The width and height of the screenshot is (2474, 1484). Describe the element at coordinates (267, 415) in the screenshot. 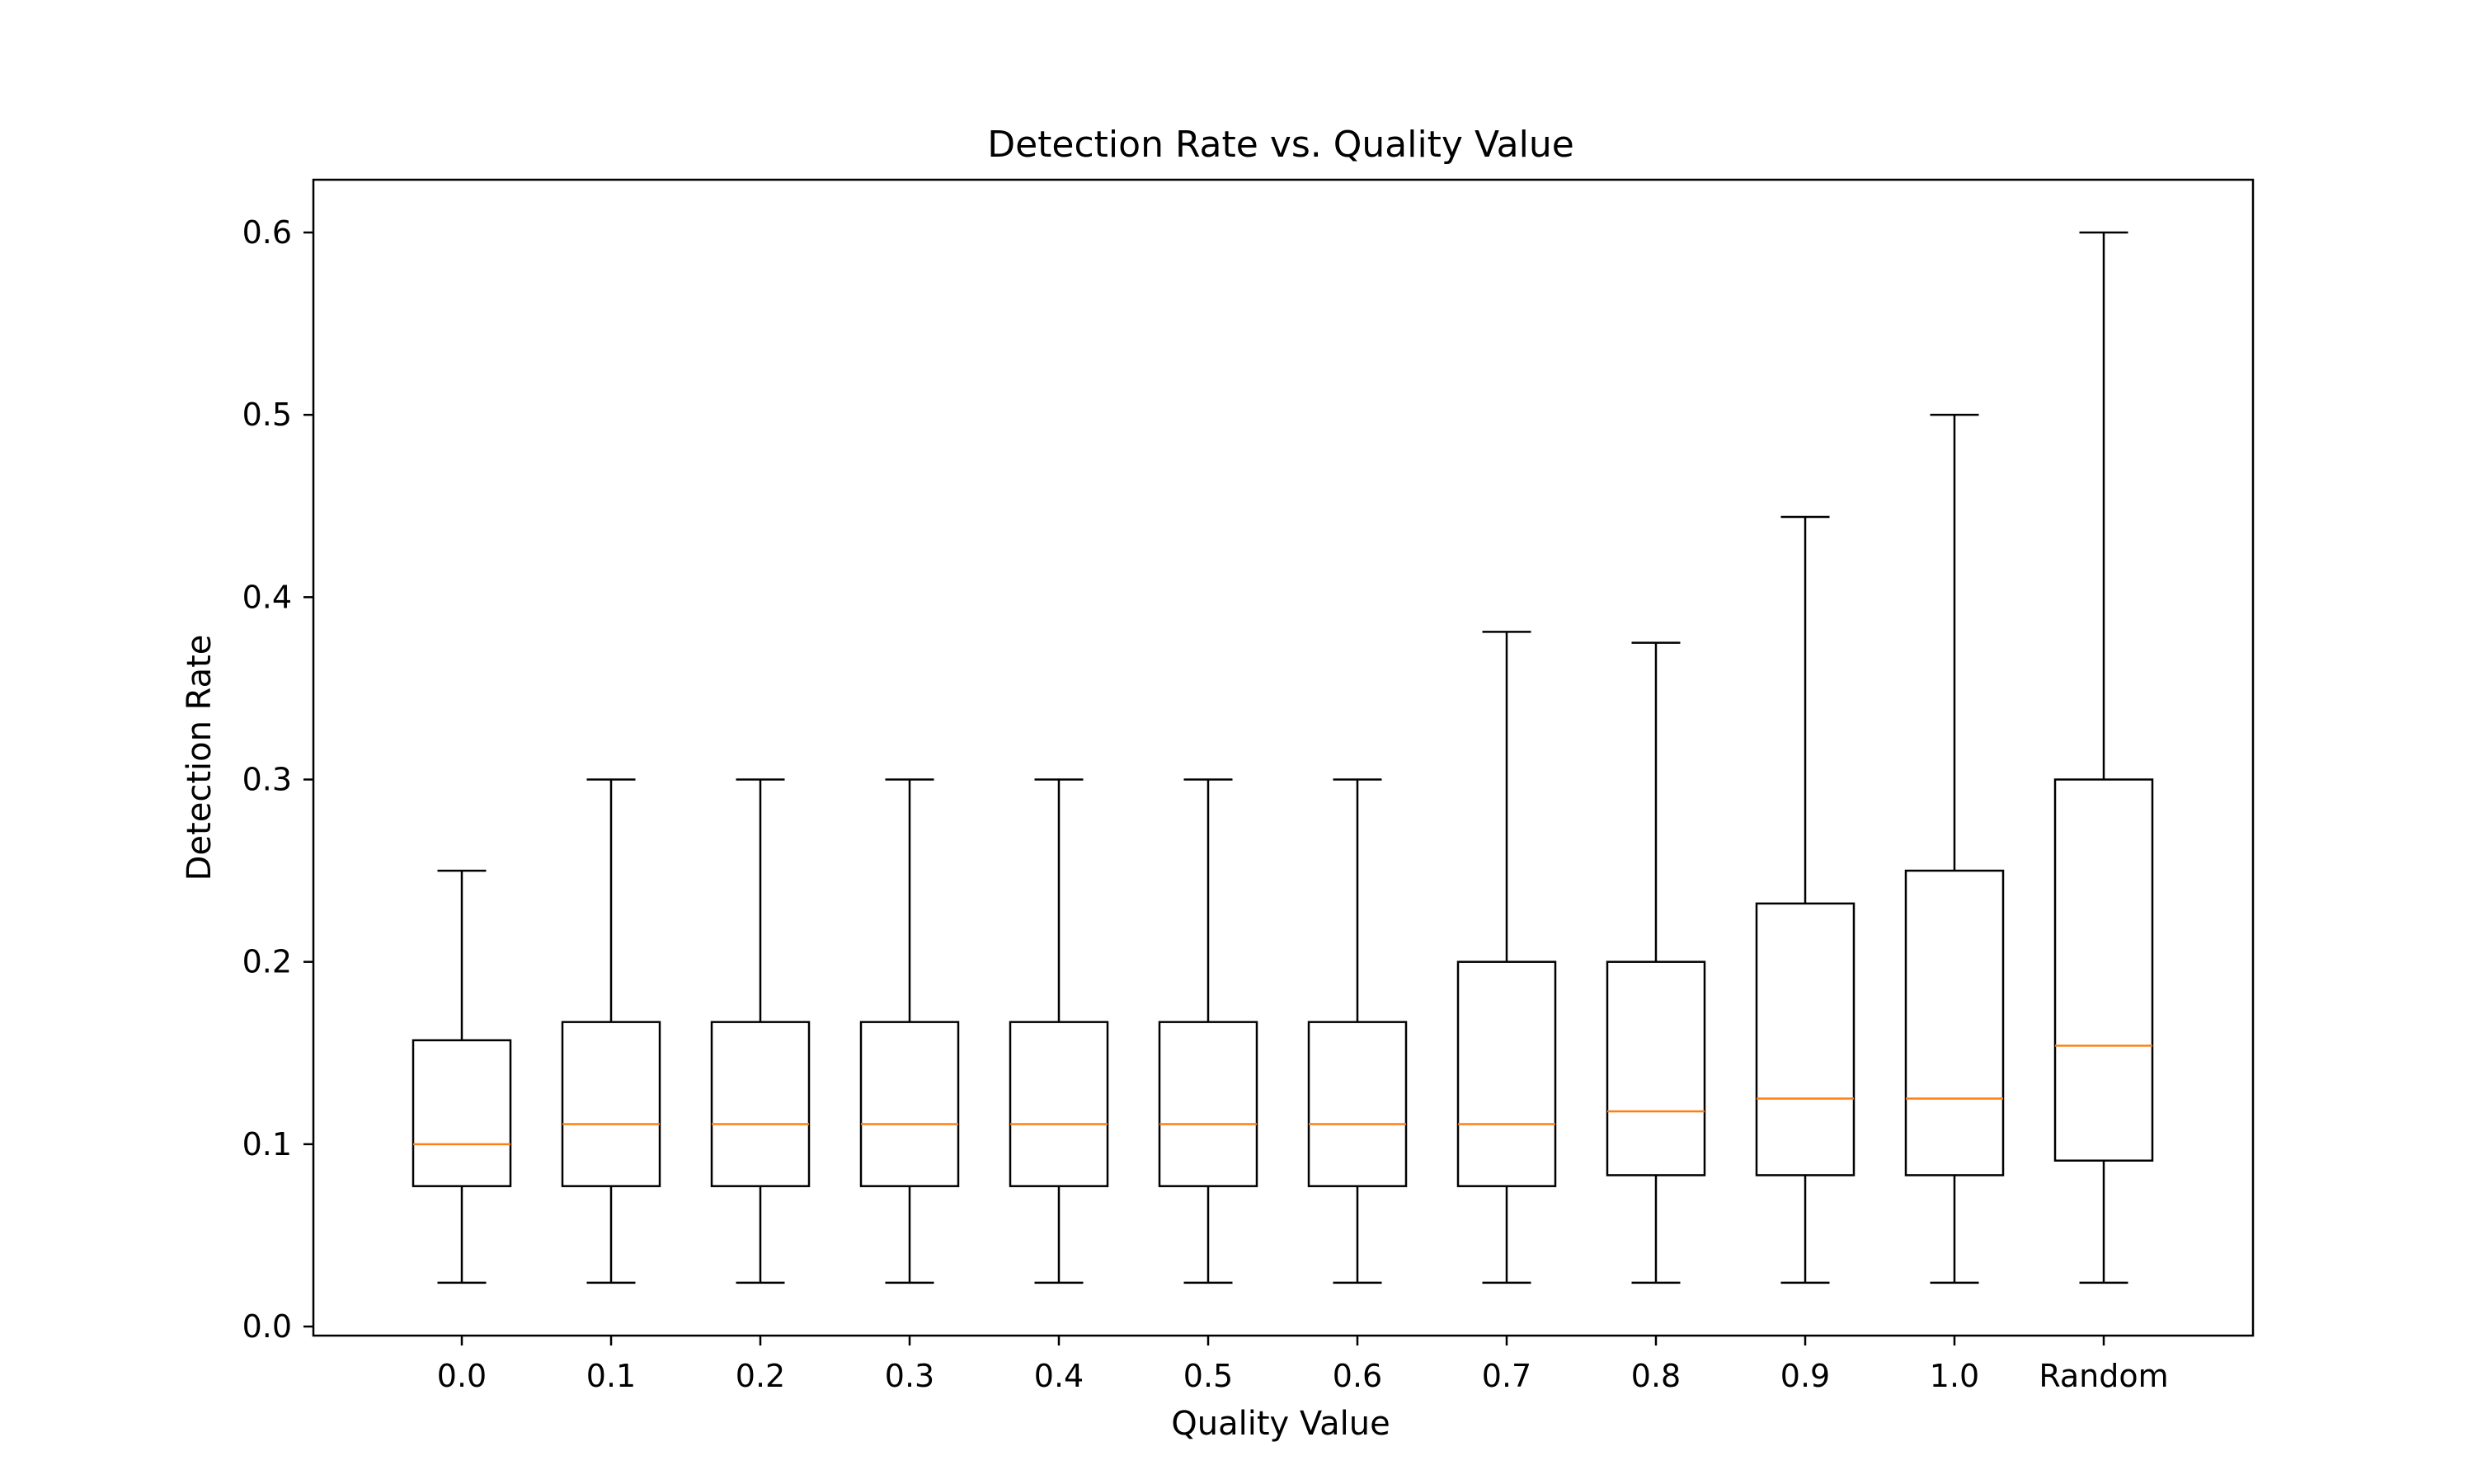

I see `y-tick-label: 0.5` at that location.